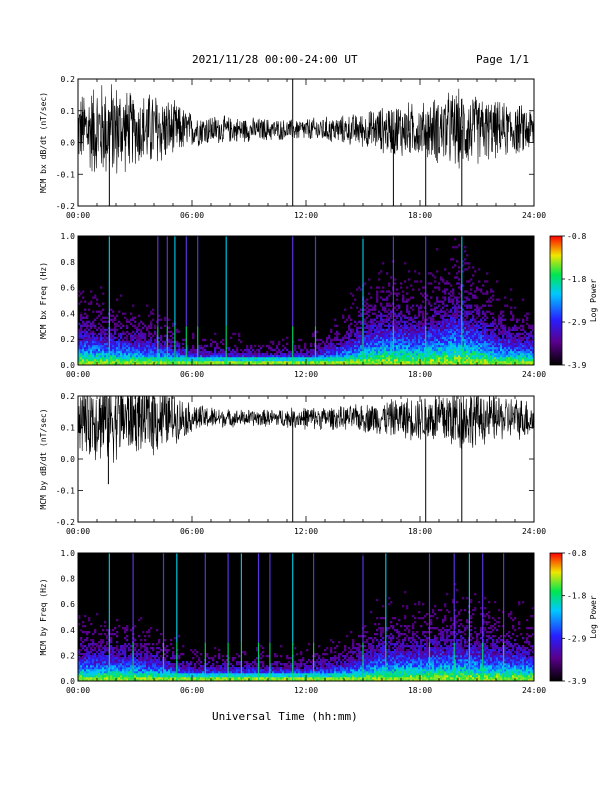 This screenshot has width=612, height=792. I want to click on y-tick-label: 0.2, so click(68, 339).